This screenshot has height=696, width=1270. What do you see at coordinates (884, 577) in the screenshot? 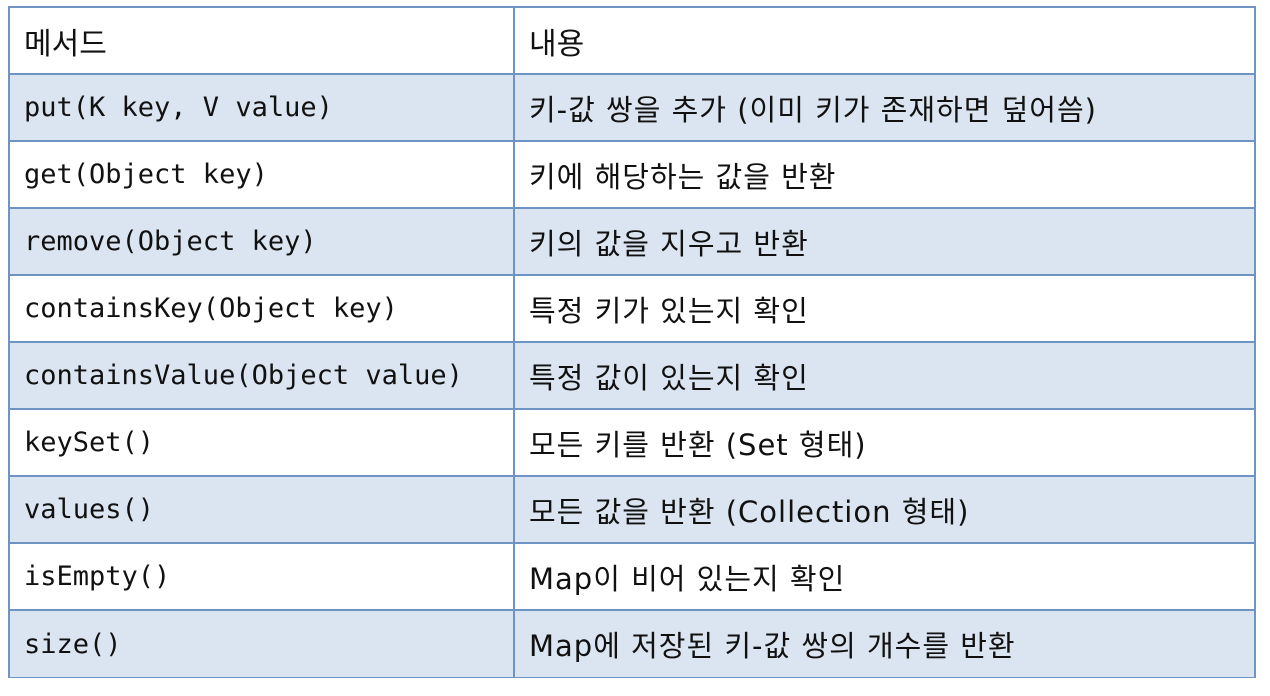
I see `description-cell: Map이 비어 있는지 확인` at bounding box center [884, 577].